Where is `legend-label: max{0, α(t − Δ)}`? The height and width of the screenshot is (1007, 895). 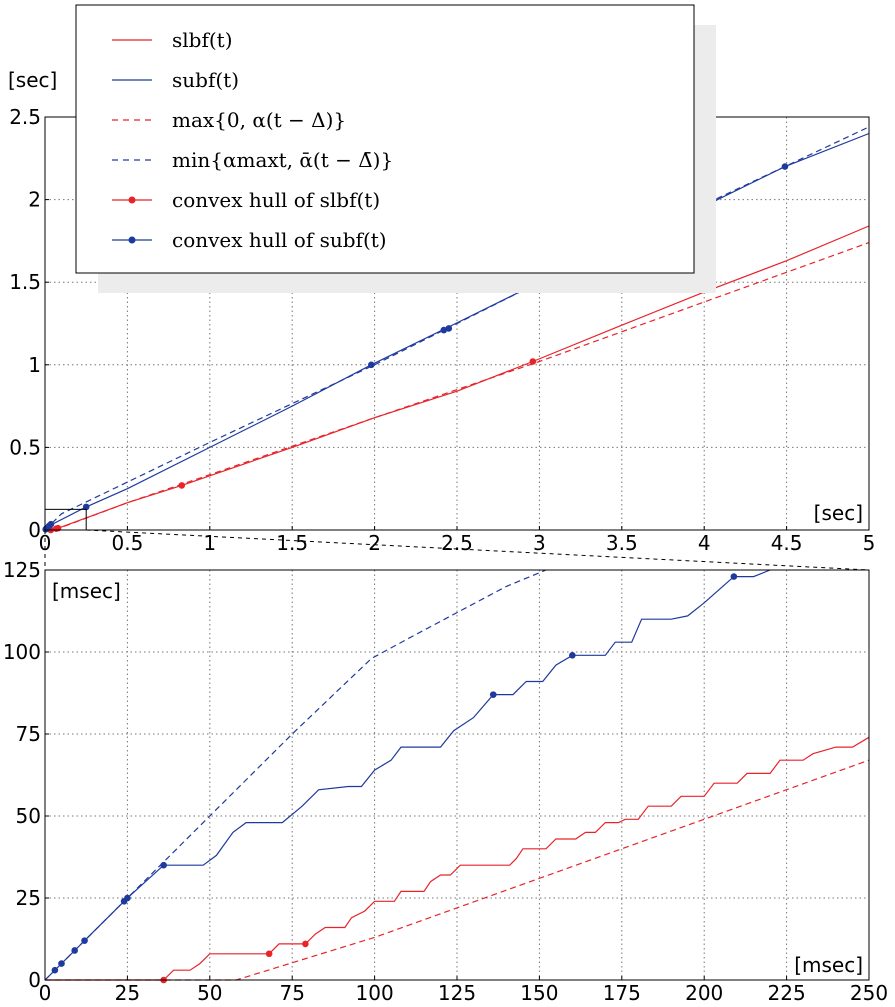 legend-label: max{0, α(t − Δ)} is located at coordinates (259, 120).